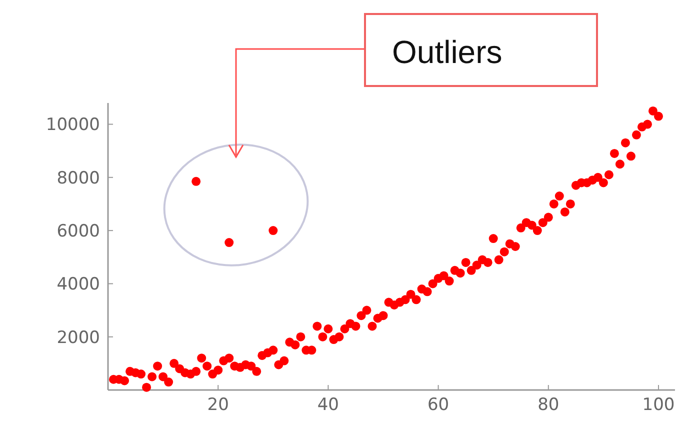 This screenshot has height=421, width=683. Describe the element at coordinates (78, 232) in the screenshot. I see `y-tick-label: 6000` at that location.